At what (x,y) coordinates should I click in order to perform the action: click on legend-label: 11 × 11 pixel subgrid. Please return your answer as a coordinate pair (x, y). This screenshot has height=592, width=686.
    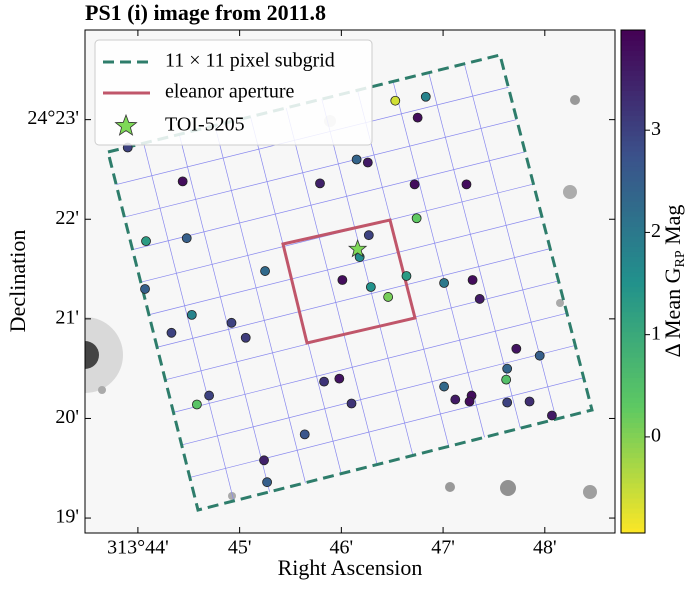
    Looking at the image, I should click on (250, 61).